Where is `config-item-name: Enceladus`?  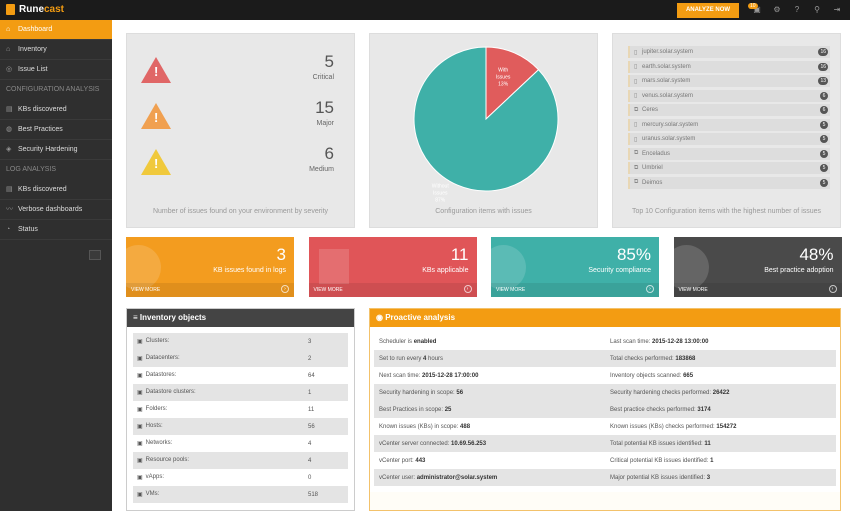 config-item-name: Enceladus is located at coordinates (656, 153).